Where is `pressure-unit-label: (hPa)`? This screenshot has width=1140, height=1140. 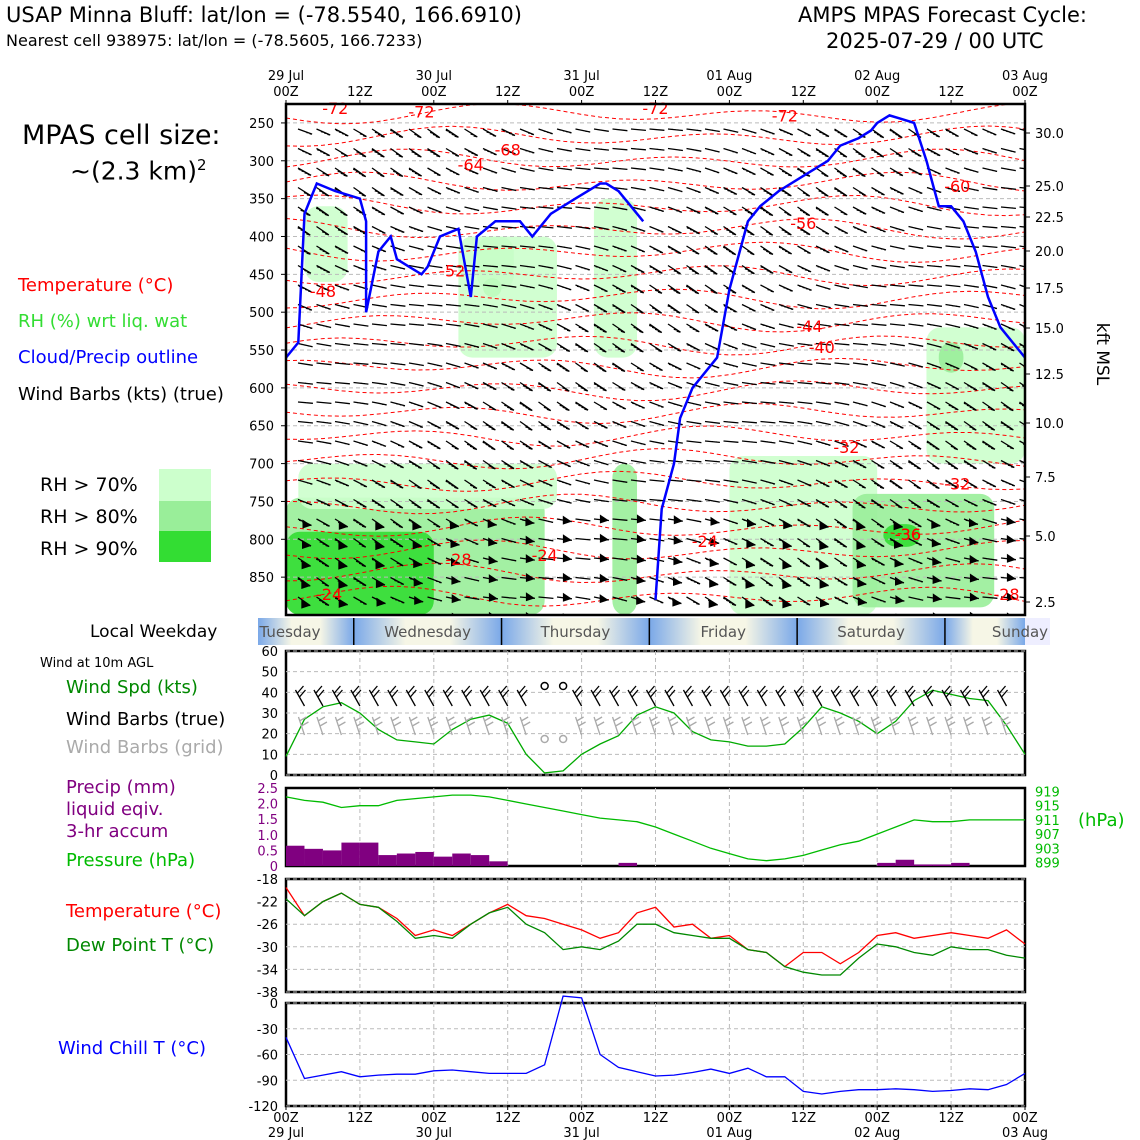 pressure-unit-label: (hPa) is located at coordinates (1101, 820).